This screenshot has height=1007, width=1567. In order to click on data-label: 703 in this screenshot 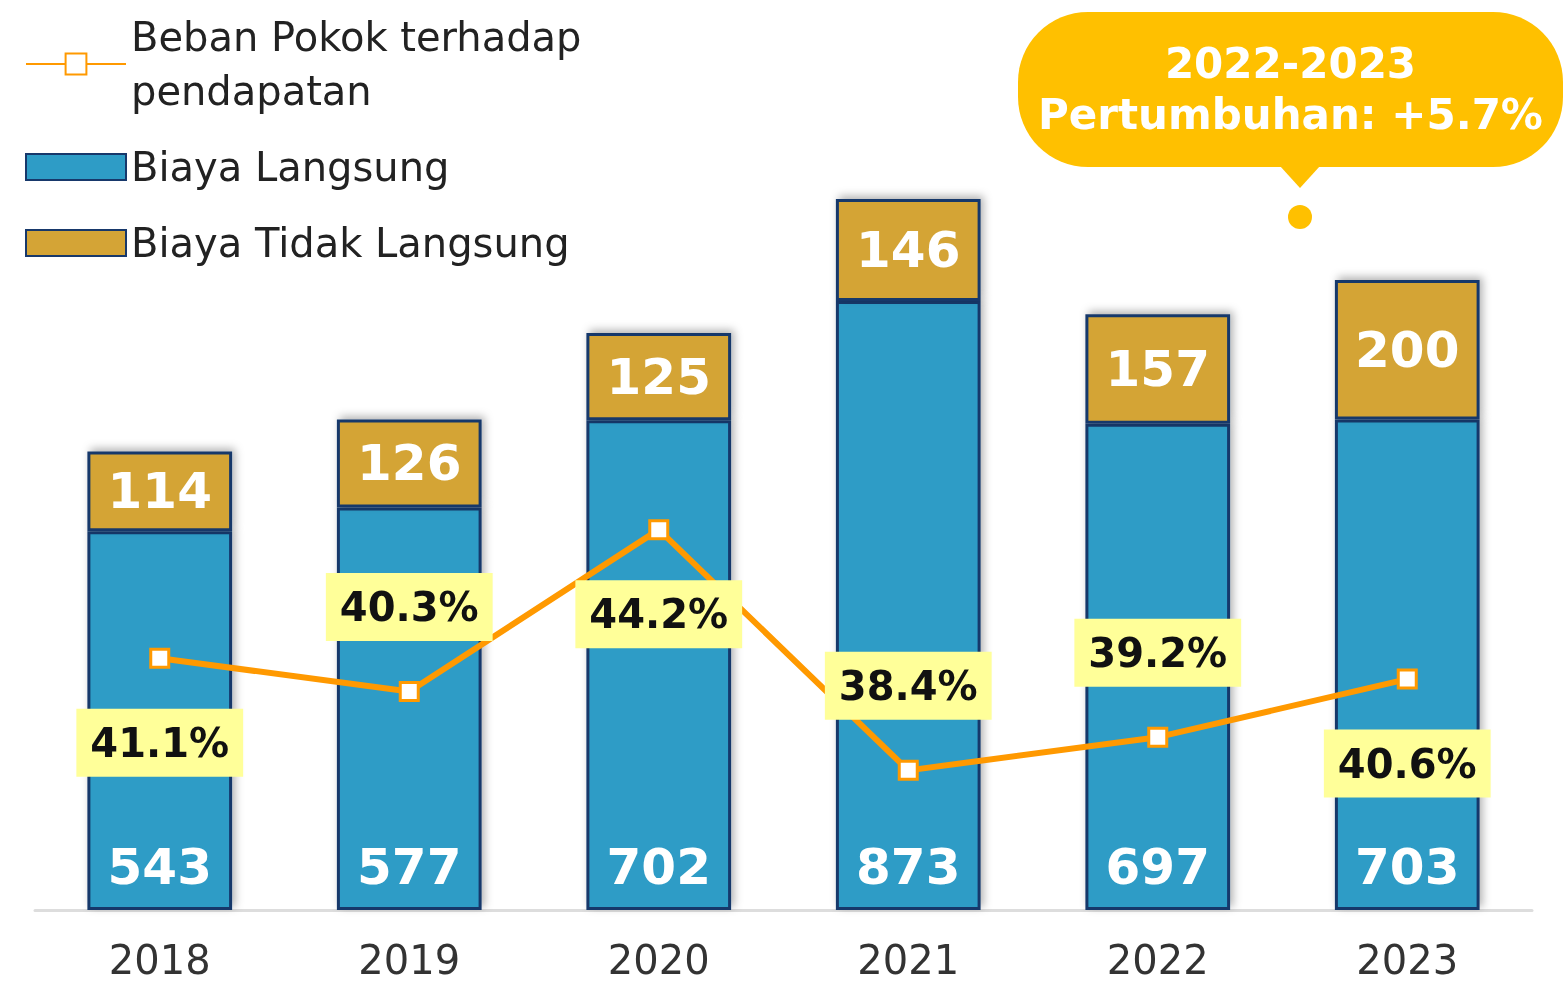, I will do `click(1407, 867)`.